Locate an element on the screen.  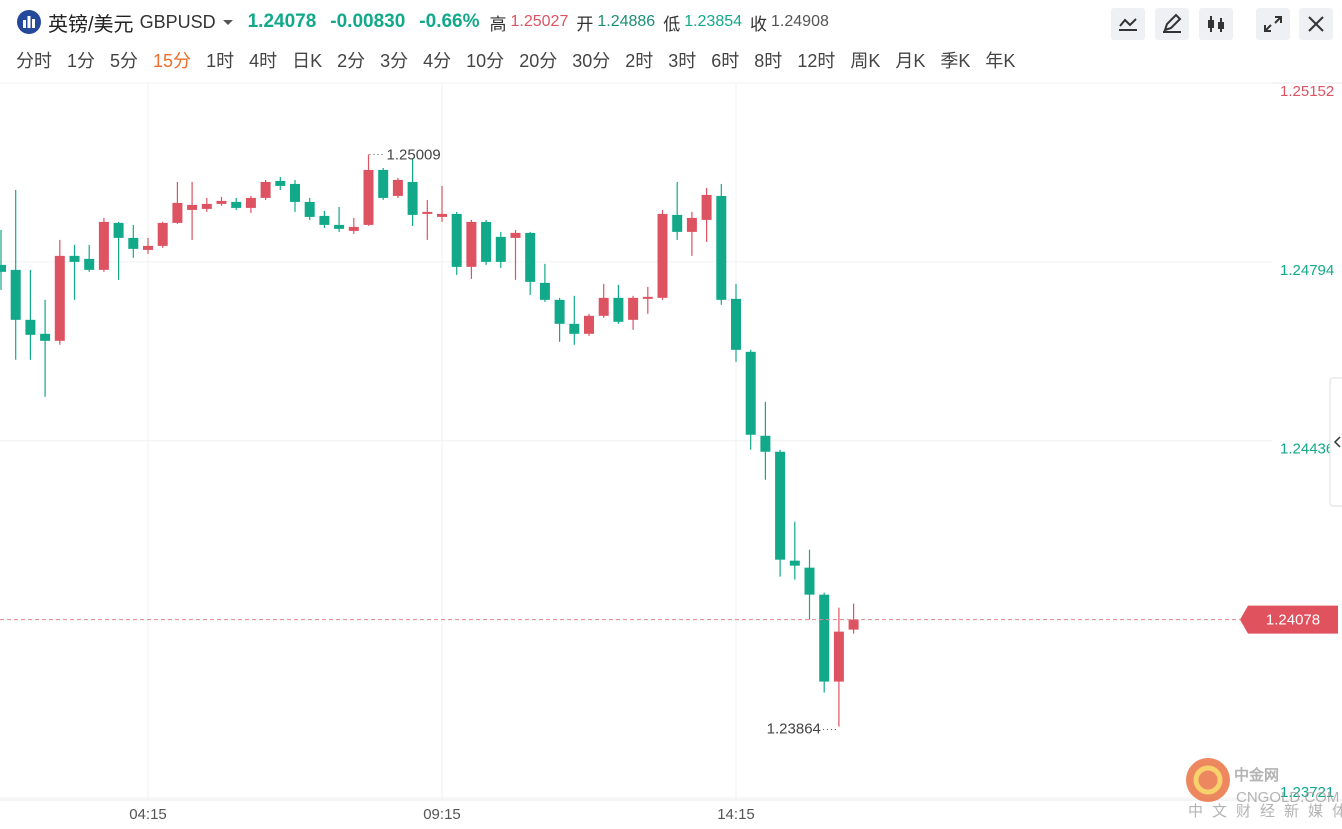
y-tick-label: 1.24794 is located at coordinates (1307, 270).